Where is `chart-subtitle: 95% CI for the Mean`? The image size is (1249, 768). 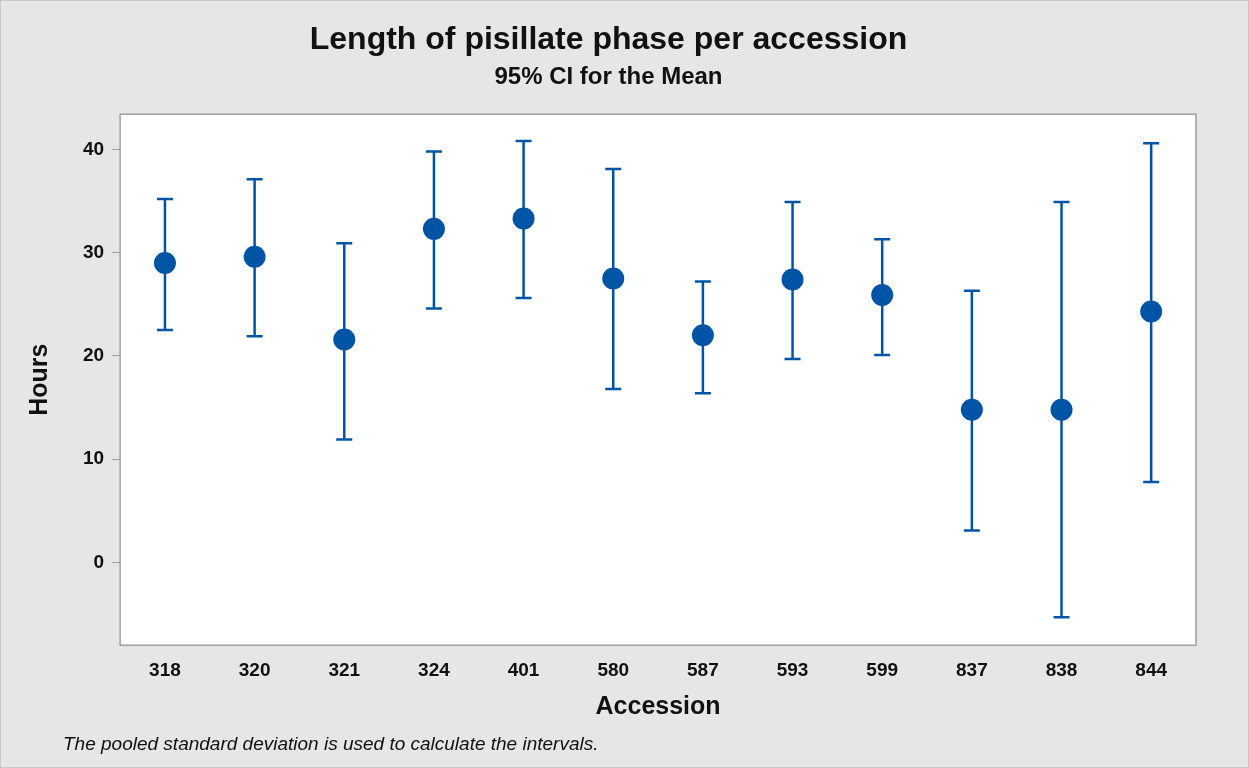
chart-subtitle: 95% CI for the Mean is located at coordinates (608, 76).